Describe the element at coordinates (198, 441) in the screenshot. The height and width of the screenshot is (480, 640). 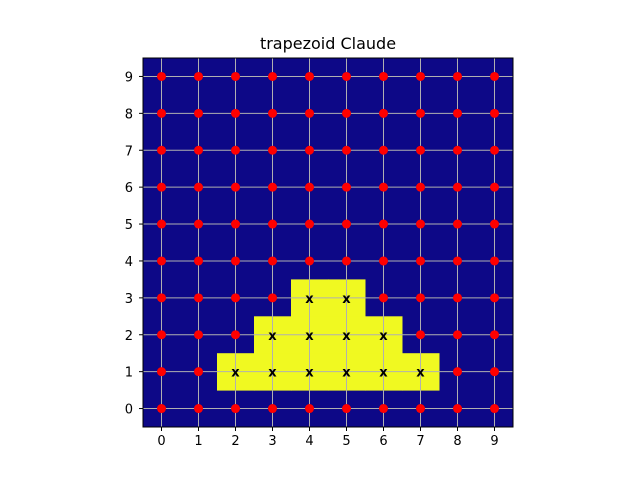
I see `x-tick-label: 1` at that location.